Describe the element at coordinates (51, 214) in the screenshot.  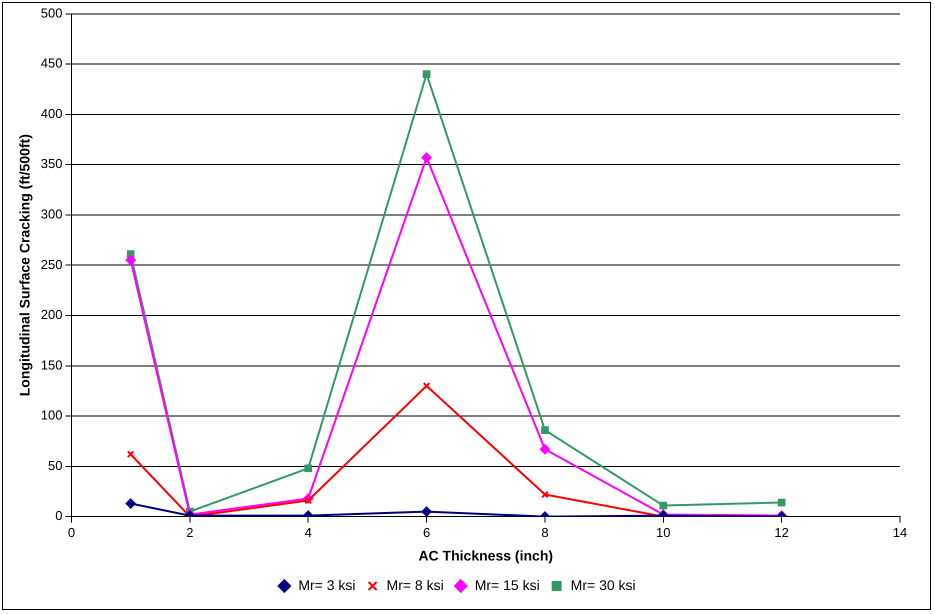
I see `y-tick-label: 300` at that location.